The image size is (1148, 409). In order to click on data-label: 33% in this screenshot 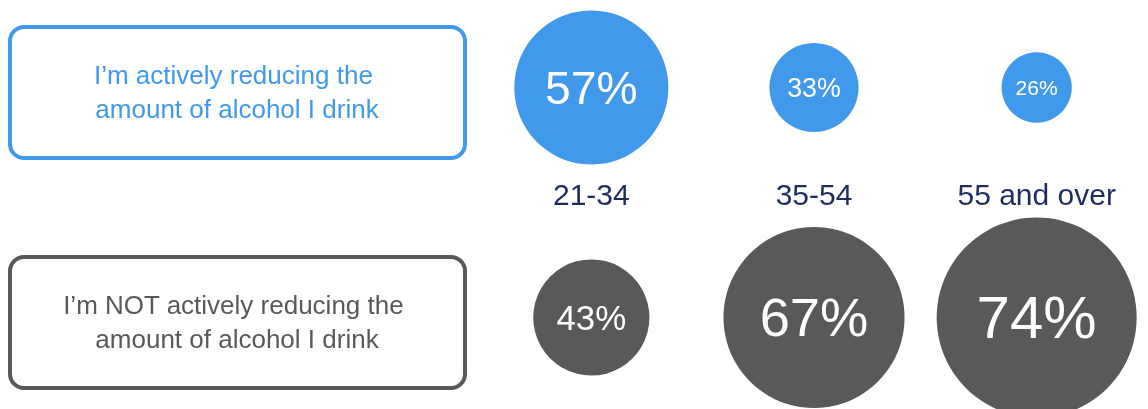, I will do `click(814, 87)`.